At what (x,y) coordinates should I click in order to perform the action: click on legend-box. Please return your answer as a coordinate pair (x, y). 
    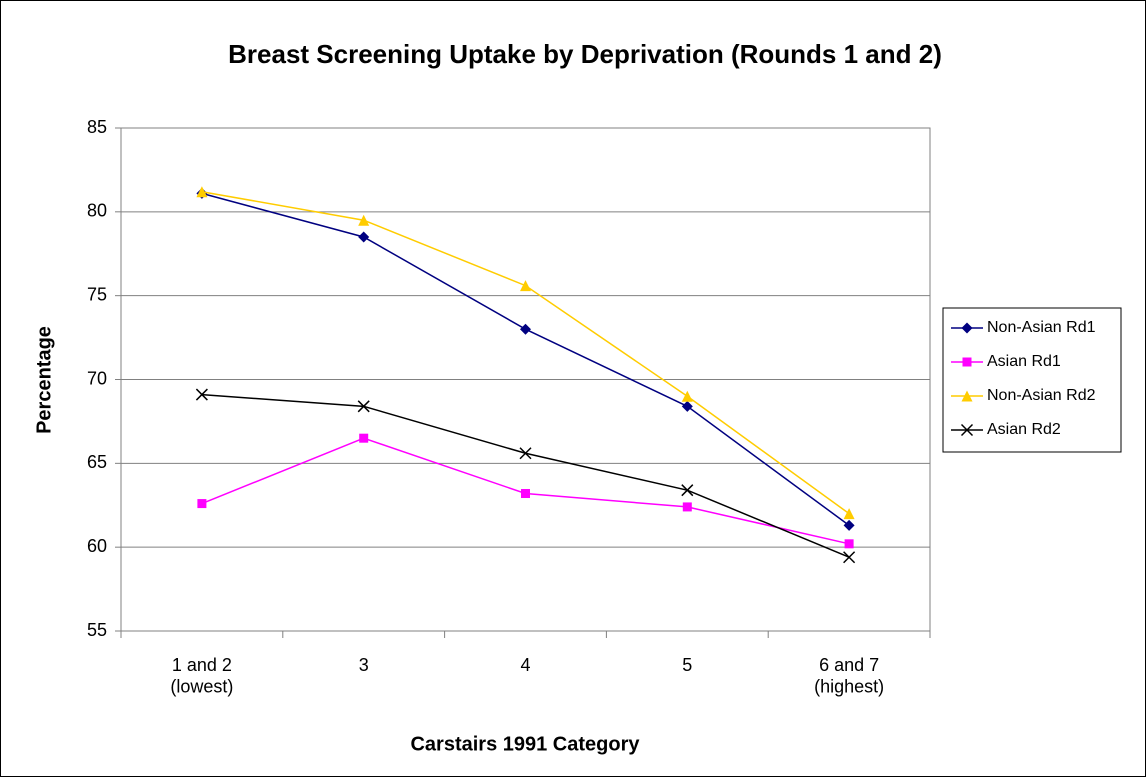
    Looking at the image, I should click on (1032, 380).